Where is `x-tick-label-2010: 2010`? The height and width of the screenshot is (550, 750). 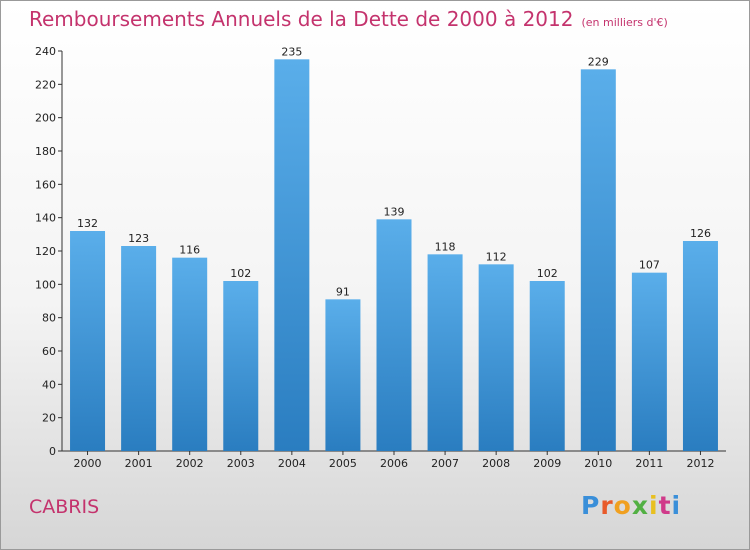
x-tick-label-2010: 2010 is located at coordinates (598, 463).